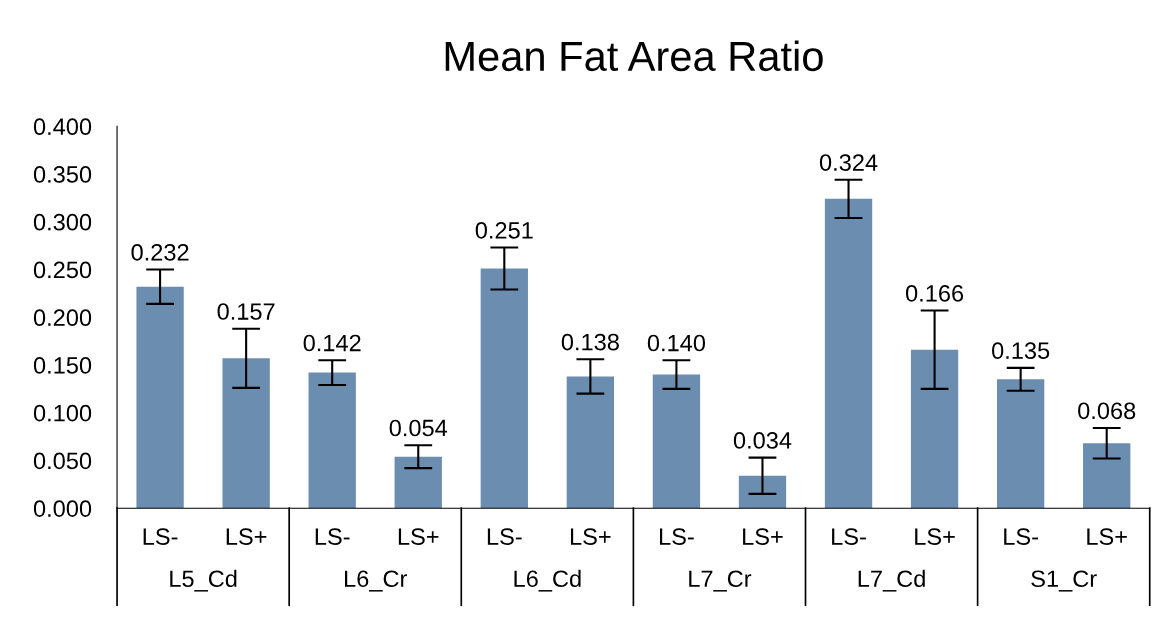  I want to click on text: L7_Cr, so click(720, 581).